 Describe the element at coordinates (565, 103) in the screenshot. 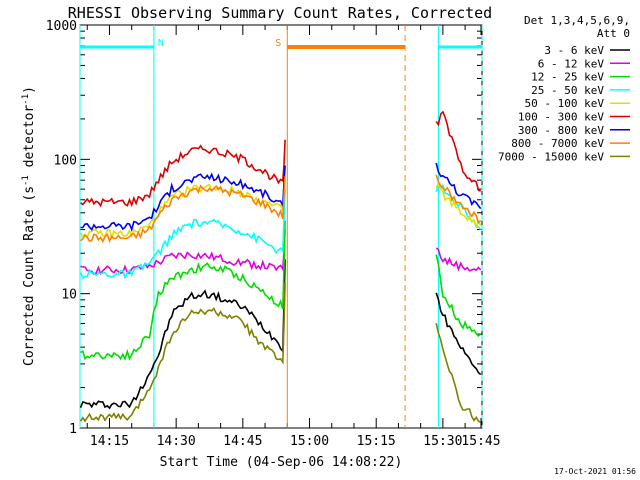

I see `legend-label: 50 - 100 keV` at that location.